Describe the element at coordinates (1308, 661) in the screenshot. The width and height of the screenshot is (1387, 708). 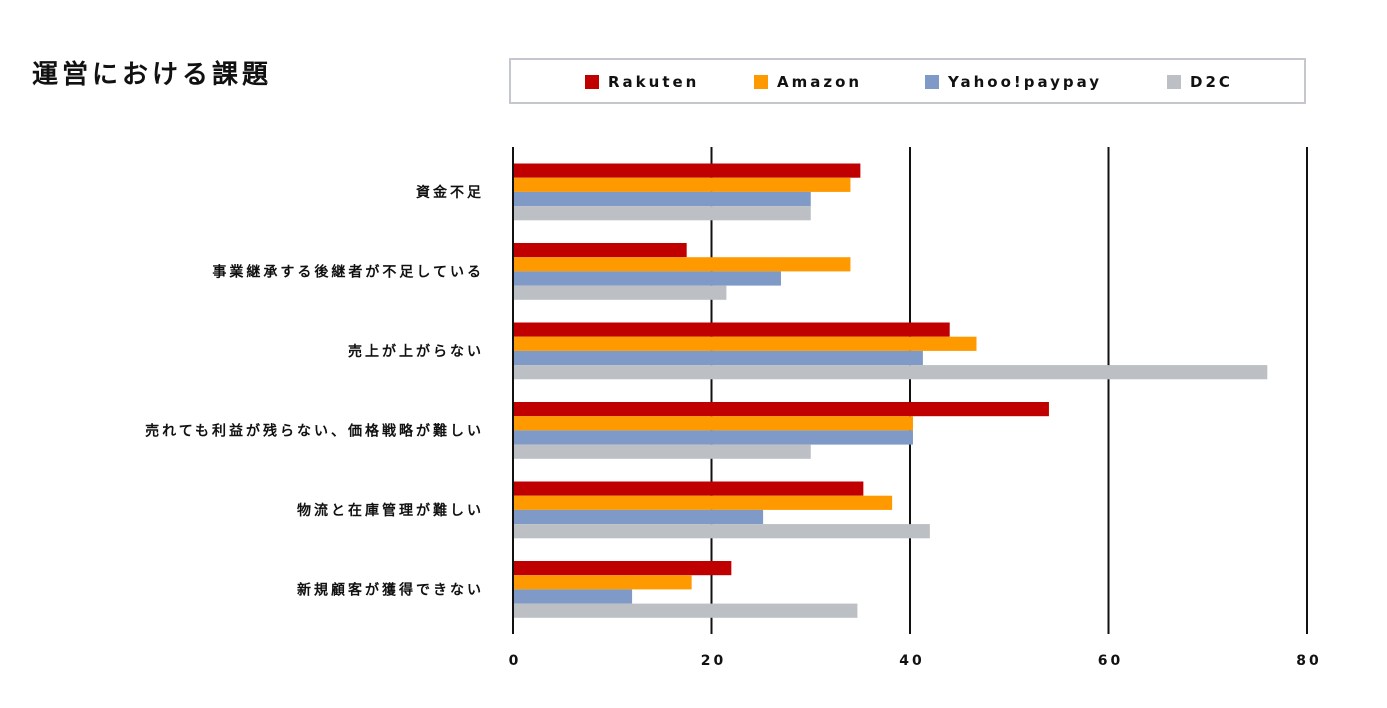
I see `x-tick-label: 80` at that location.